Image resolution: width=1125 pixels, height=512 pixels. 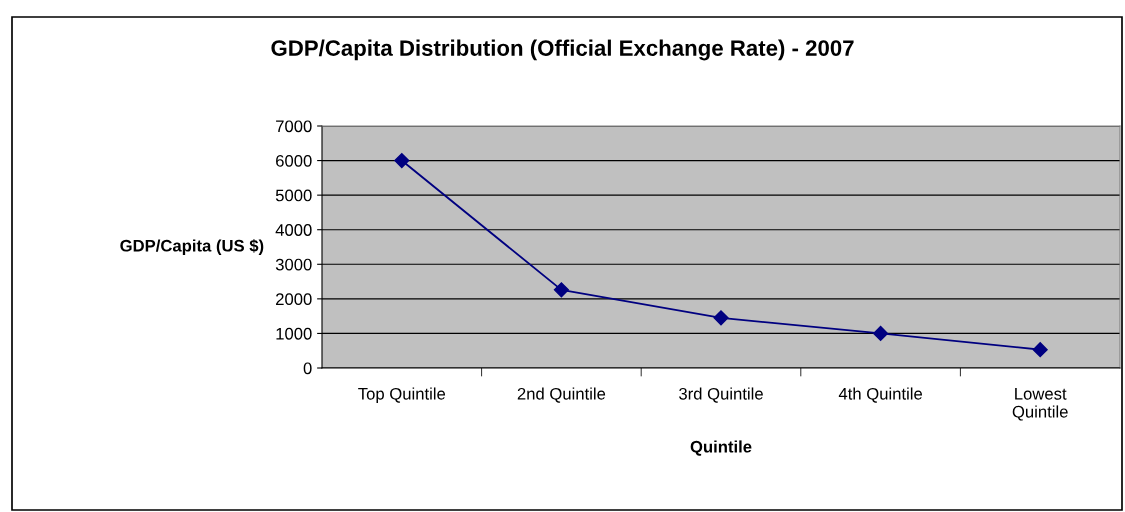 I want to click on x-tick-label: 3rd Quintile, so click(x=721, y=395).